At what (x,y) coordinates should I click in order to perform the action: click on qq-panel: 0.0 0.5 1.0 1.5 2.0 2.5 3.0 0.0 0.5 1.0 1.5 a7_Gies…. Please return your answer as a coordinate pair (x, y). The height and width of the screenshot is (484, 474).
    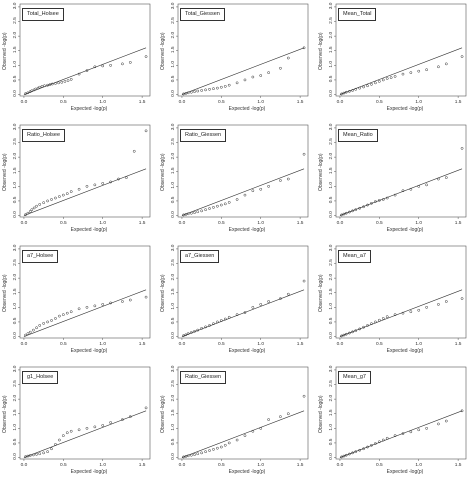
    Looking at the image, I should click on (237, 302).